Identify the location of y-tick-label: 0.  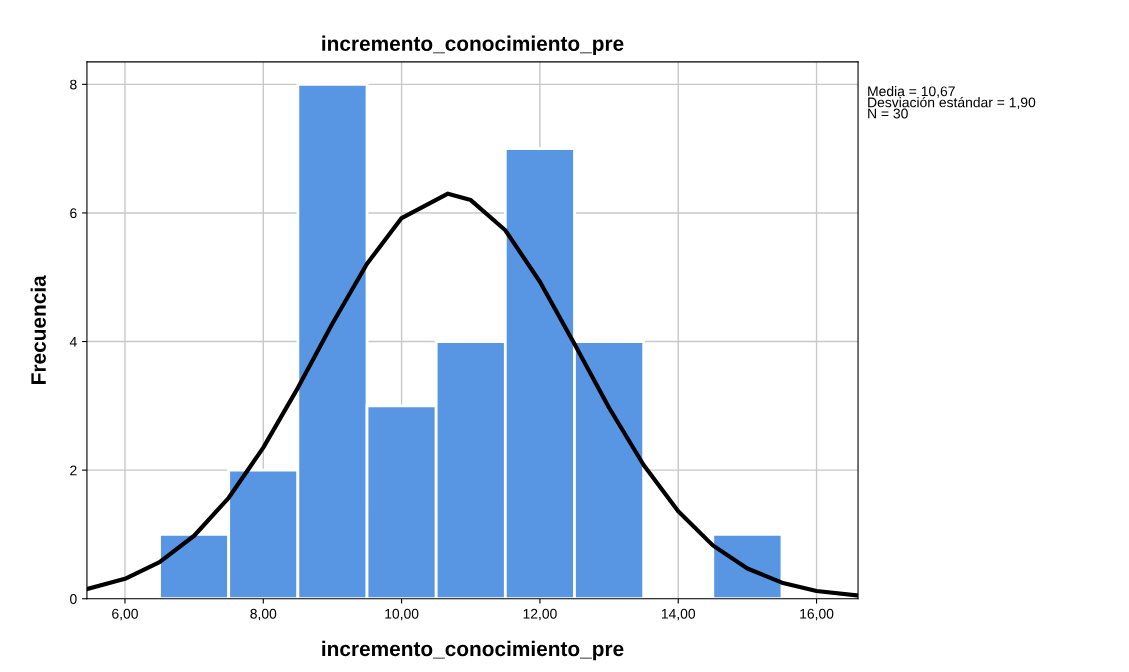
(73, 599).